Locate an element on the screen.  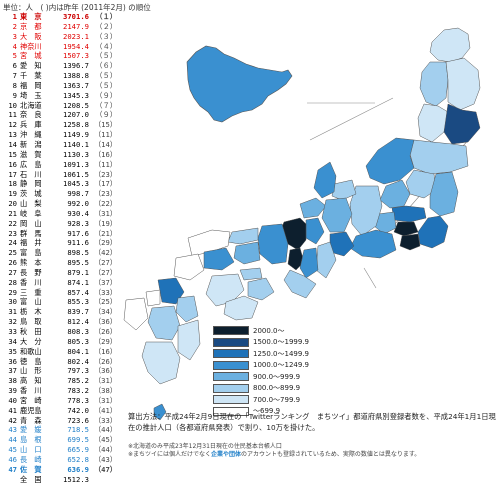
ranking-rank: 8 is located at coordinates (14, 85).